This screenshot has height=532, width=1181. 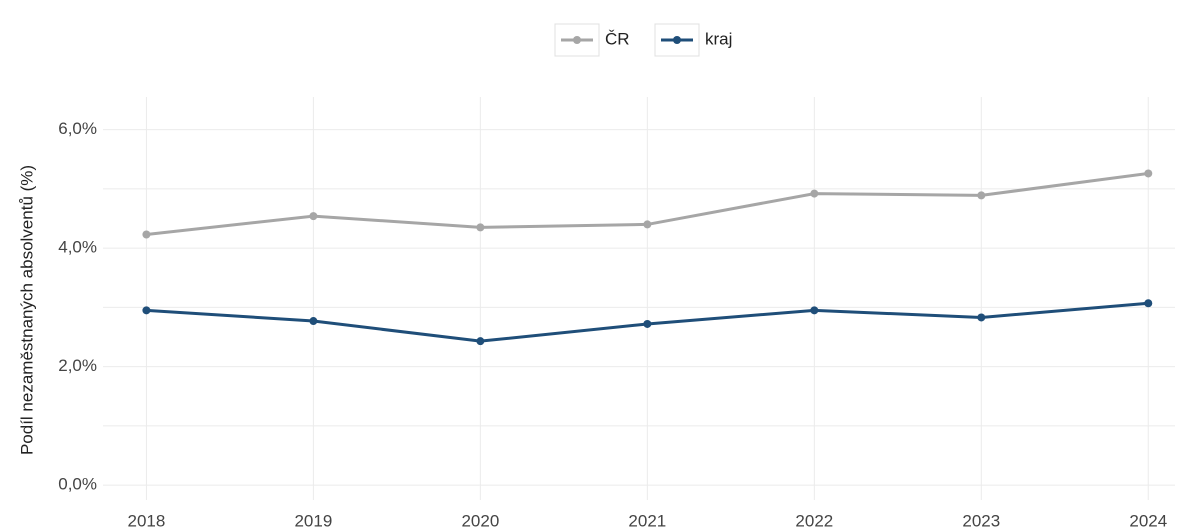 I want to click on legend-label: ČR, so click(x=617, y=38).